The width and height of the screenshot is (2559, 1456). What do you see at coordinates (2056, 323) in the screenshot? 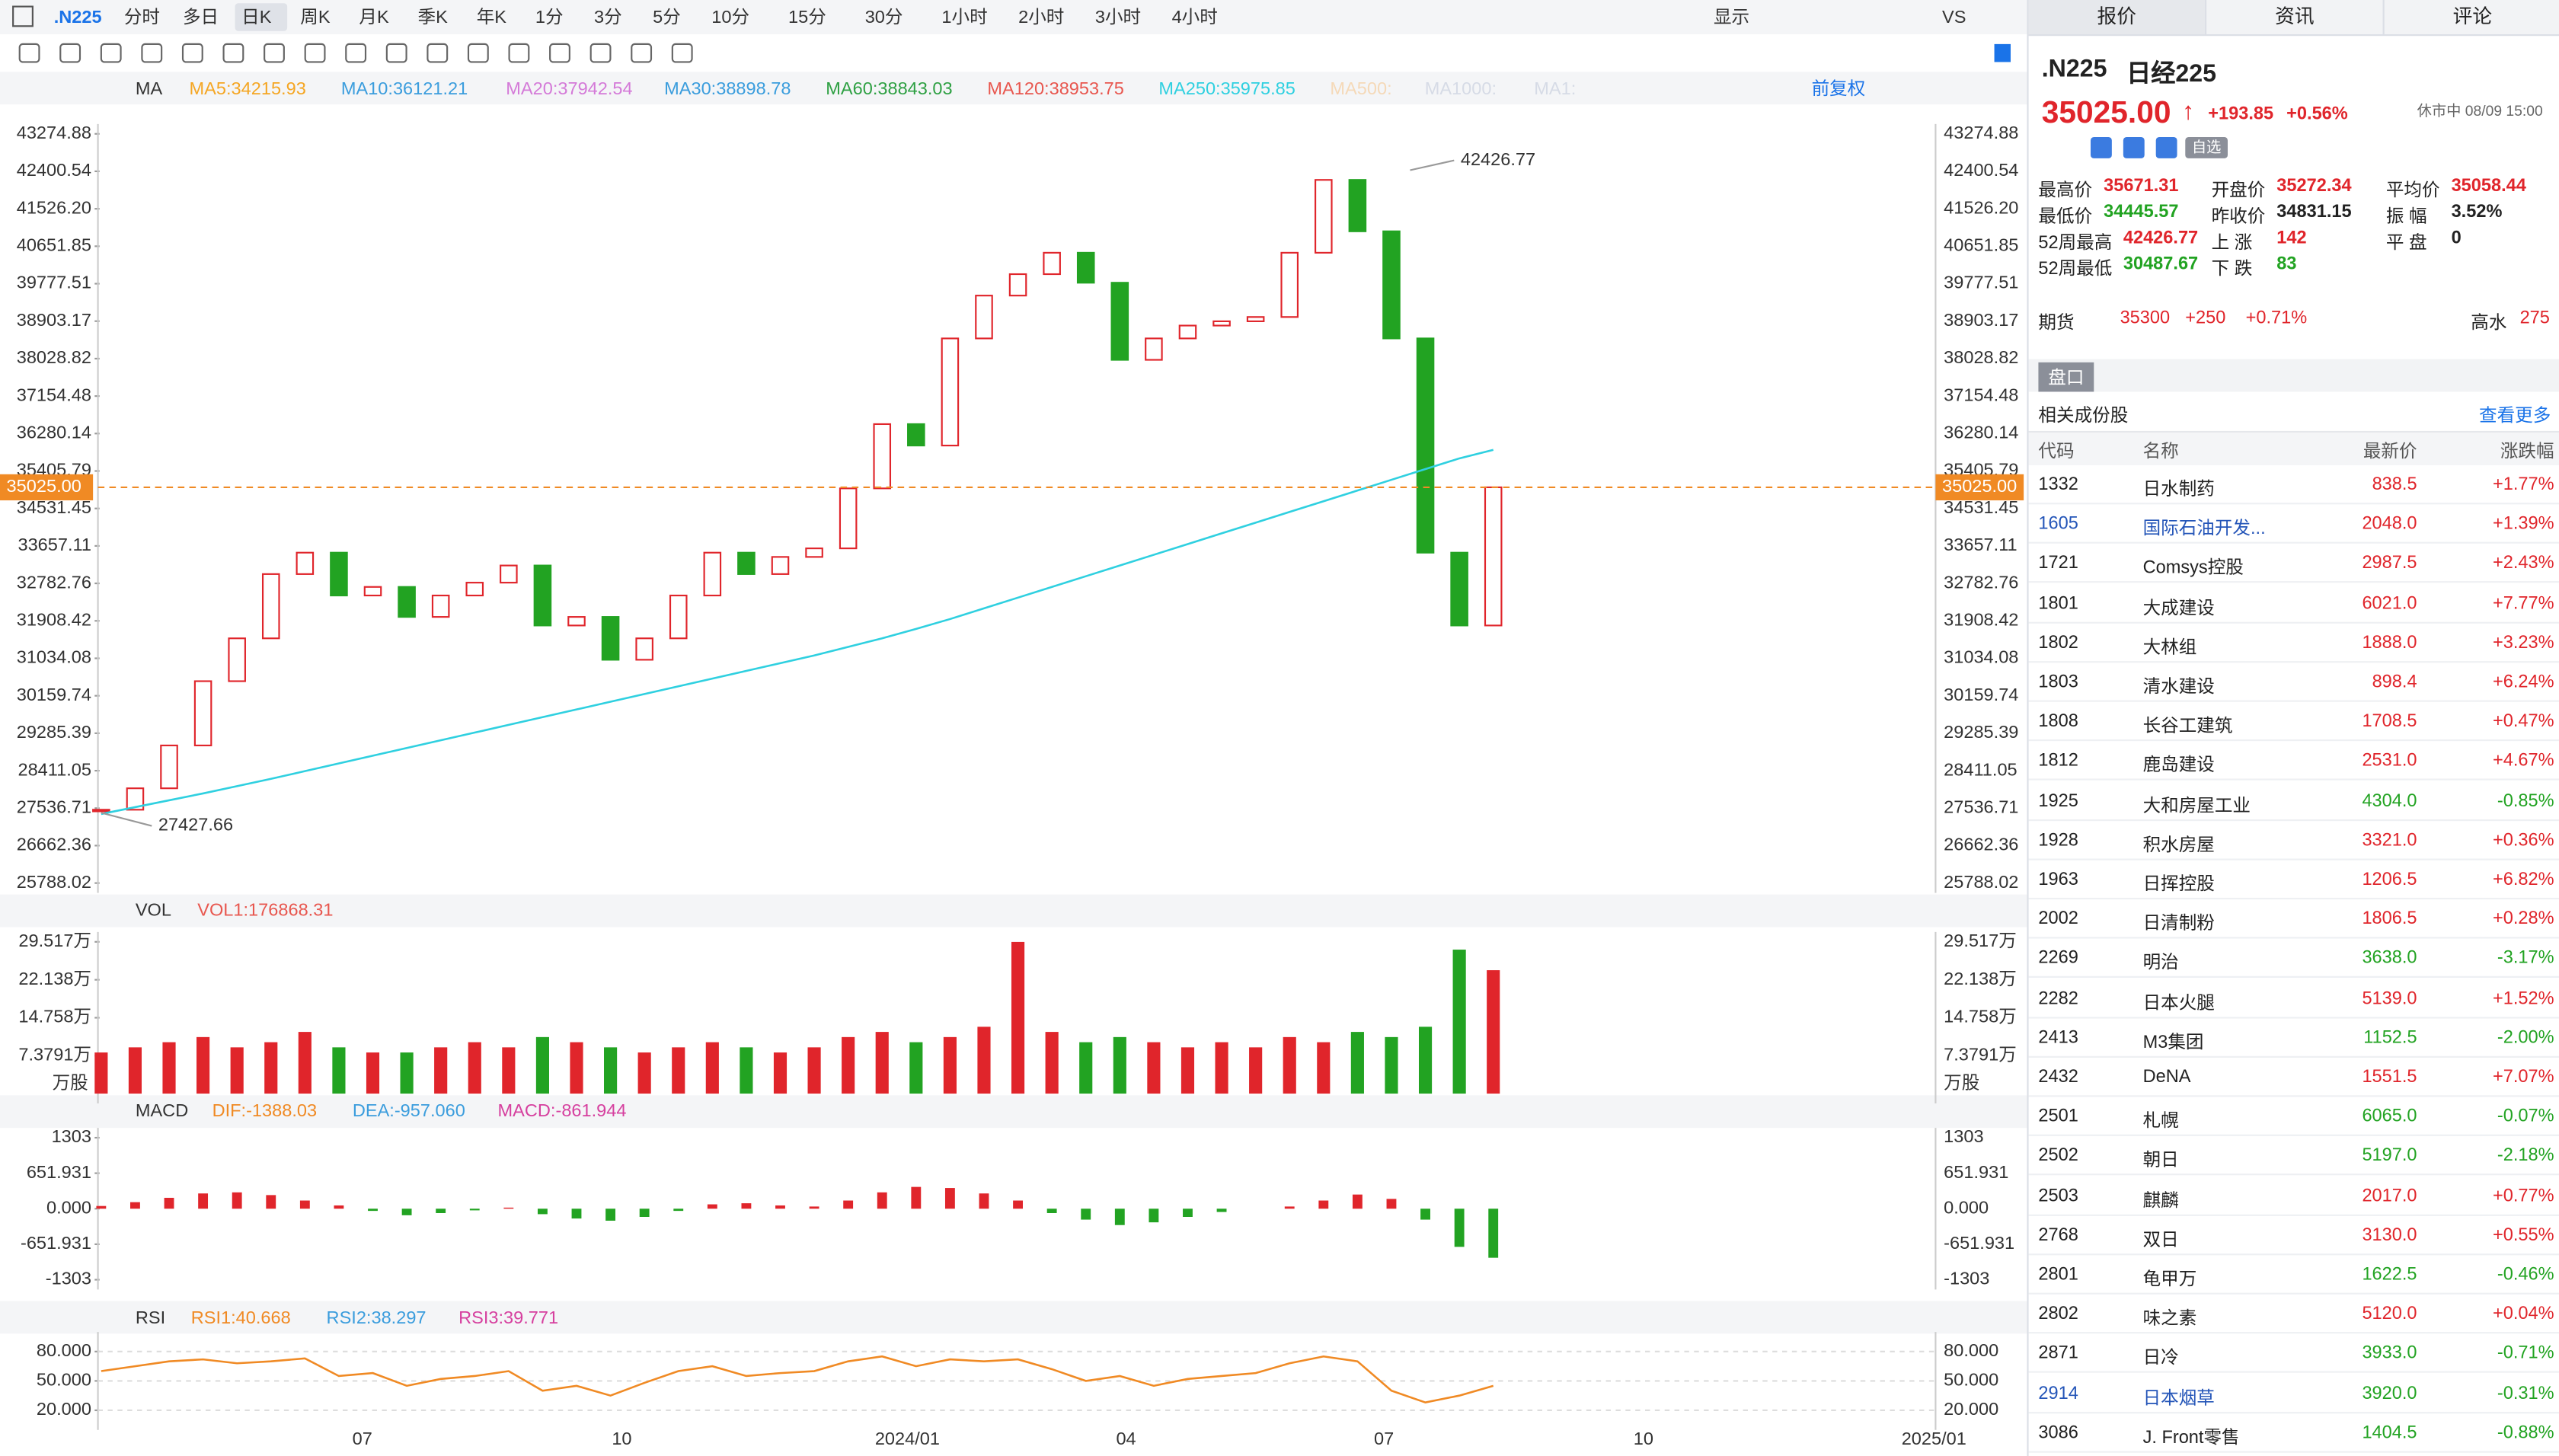
I see `fut-label: 期货` at bounding box center [2056, 323].